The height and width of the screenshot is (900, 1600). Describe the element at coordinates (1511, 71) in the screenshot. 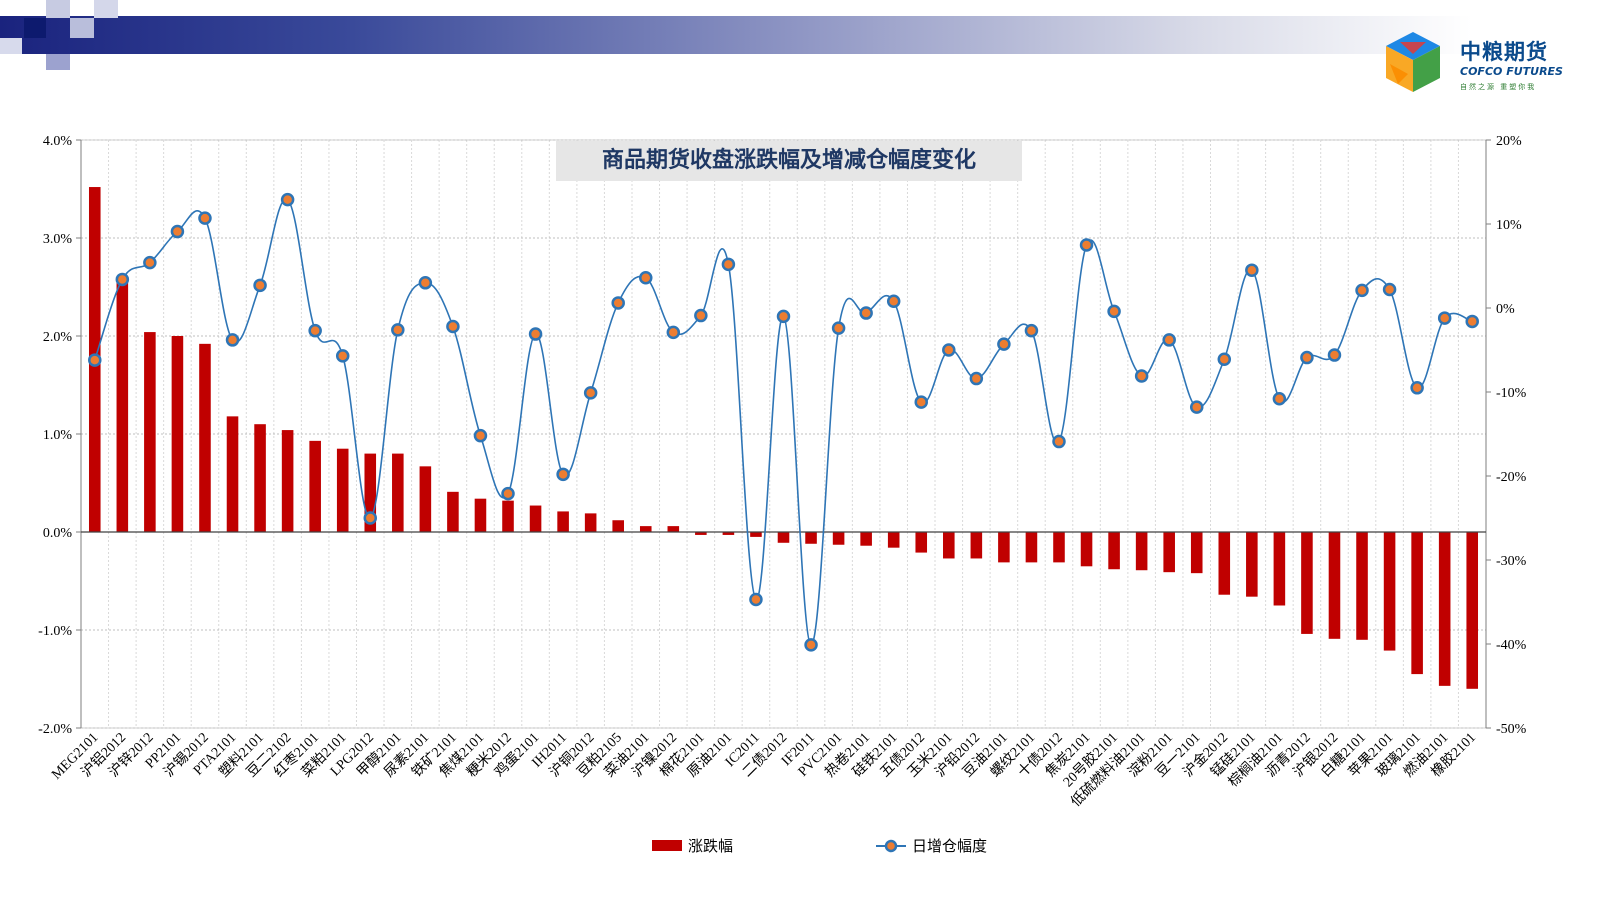

I see `brand-name-en: COFCO FUTURES` at that location.